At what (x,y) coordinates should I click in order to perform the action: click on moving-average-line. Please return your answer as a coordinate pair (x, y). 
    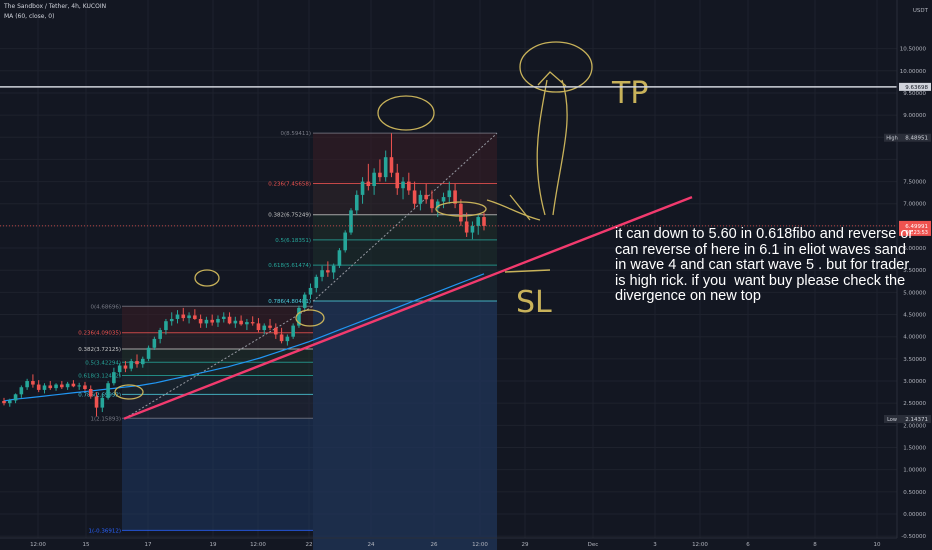
    Looking at the image, I should click on (244, 337).